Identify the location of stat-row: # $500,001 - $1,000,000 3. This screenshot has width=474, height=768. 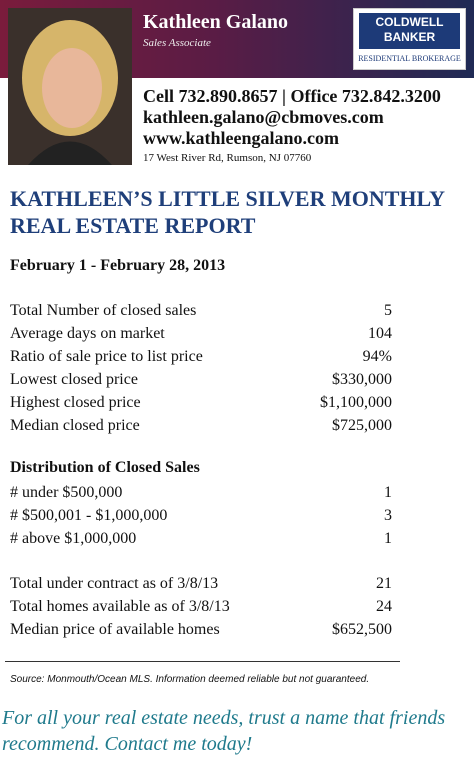
(201, 516).